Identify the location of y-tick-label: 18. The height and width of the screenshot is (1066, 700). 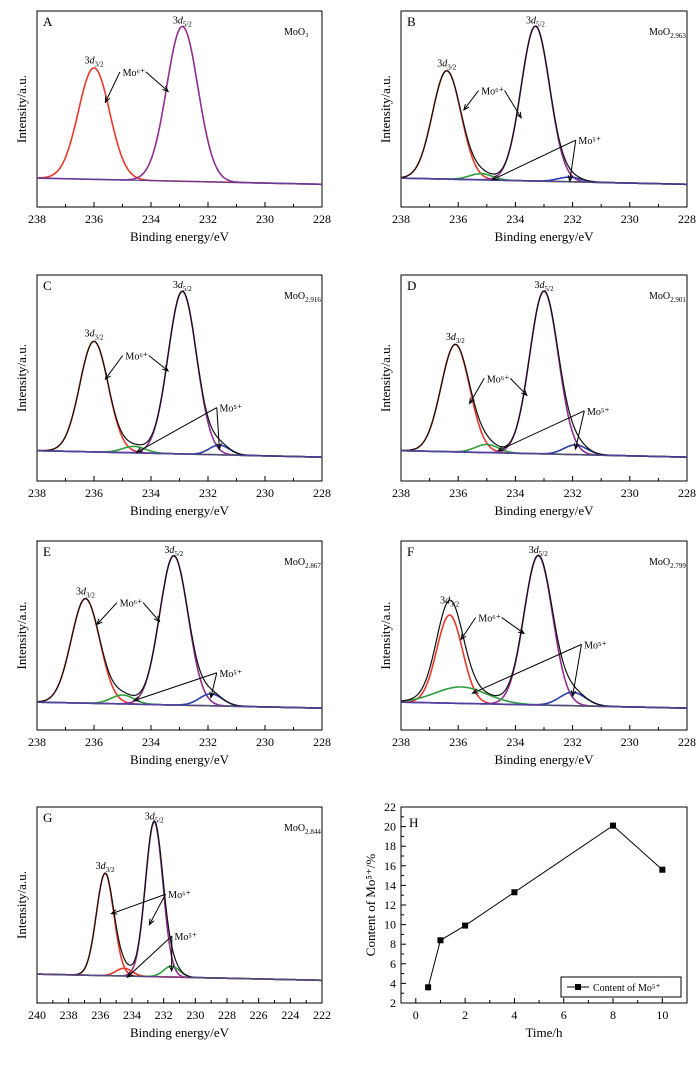
(390, 846).